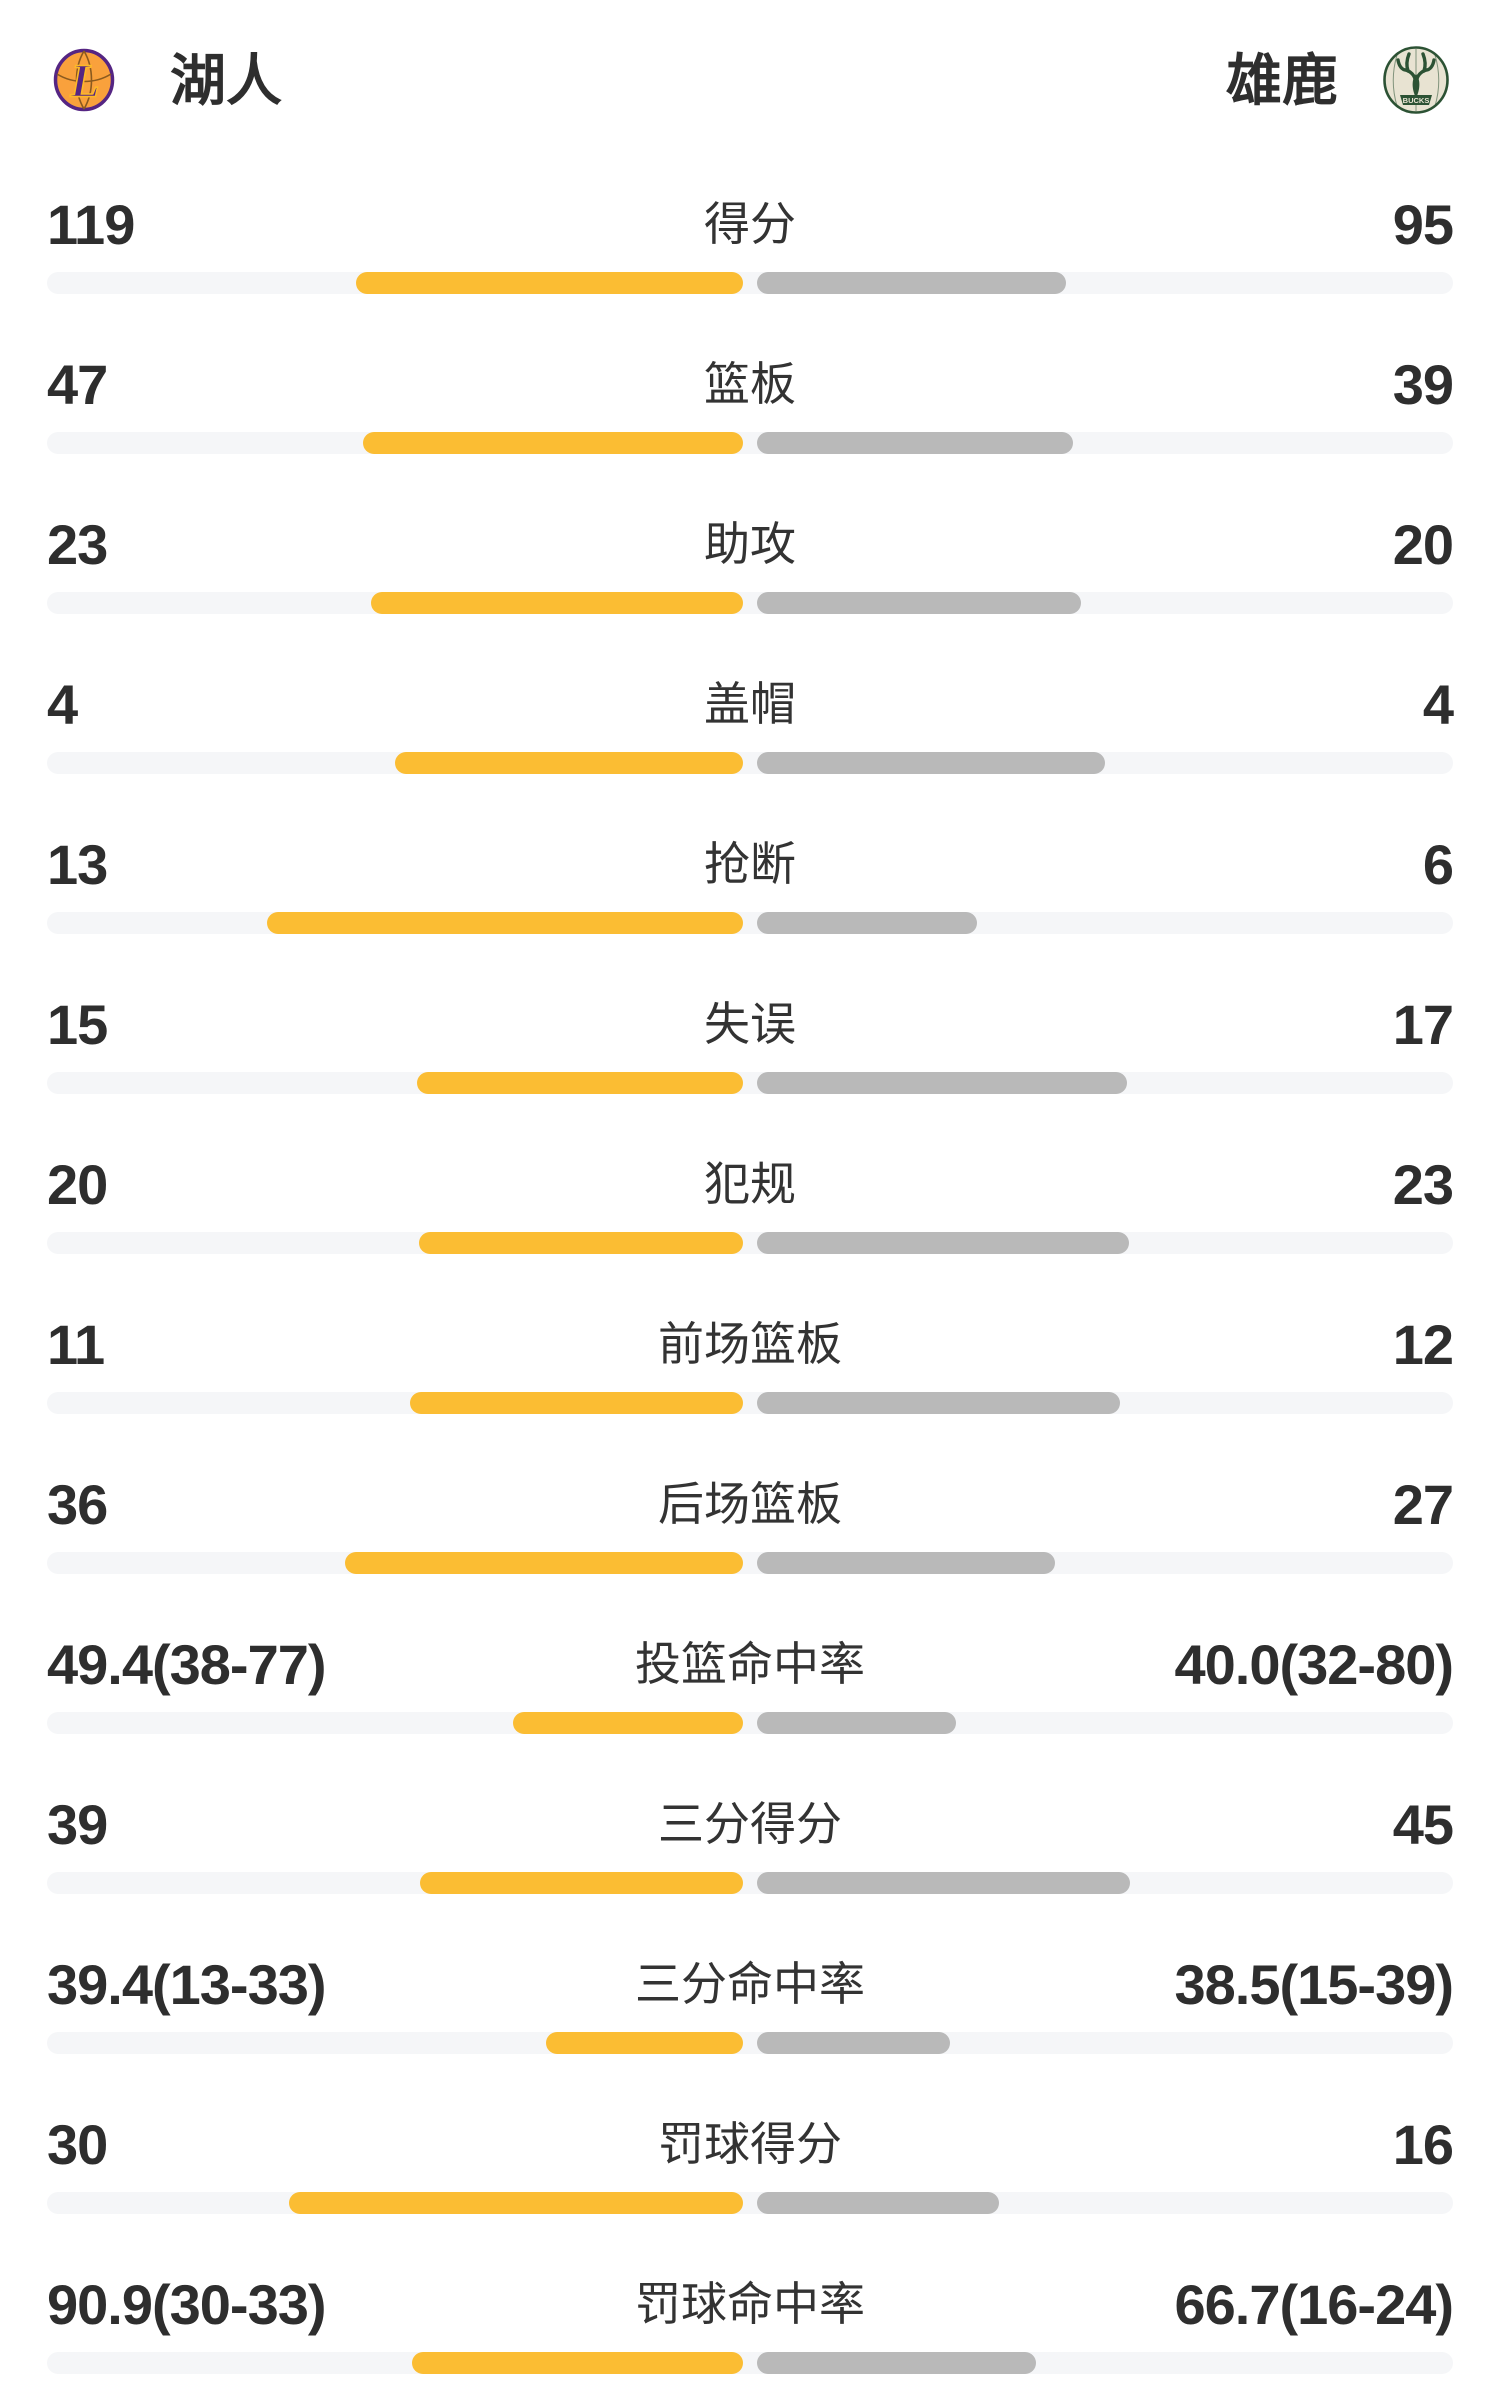  I want to click on stat-label: 抢断, so click(750, 864).